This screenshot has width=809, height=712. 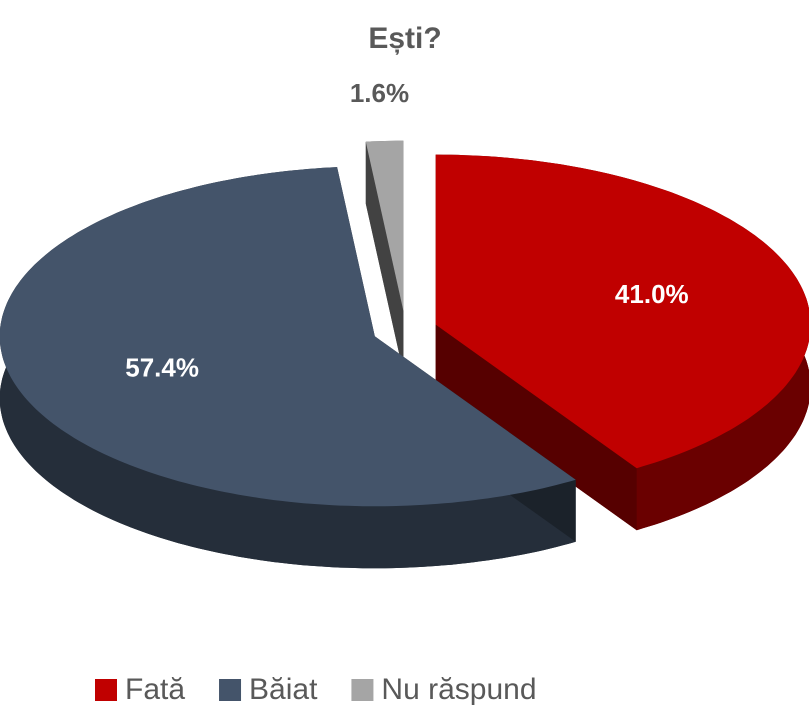 I want to click on legend-label: Nu răspund, so click(x=458, y=689).